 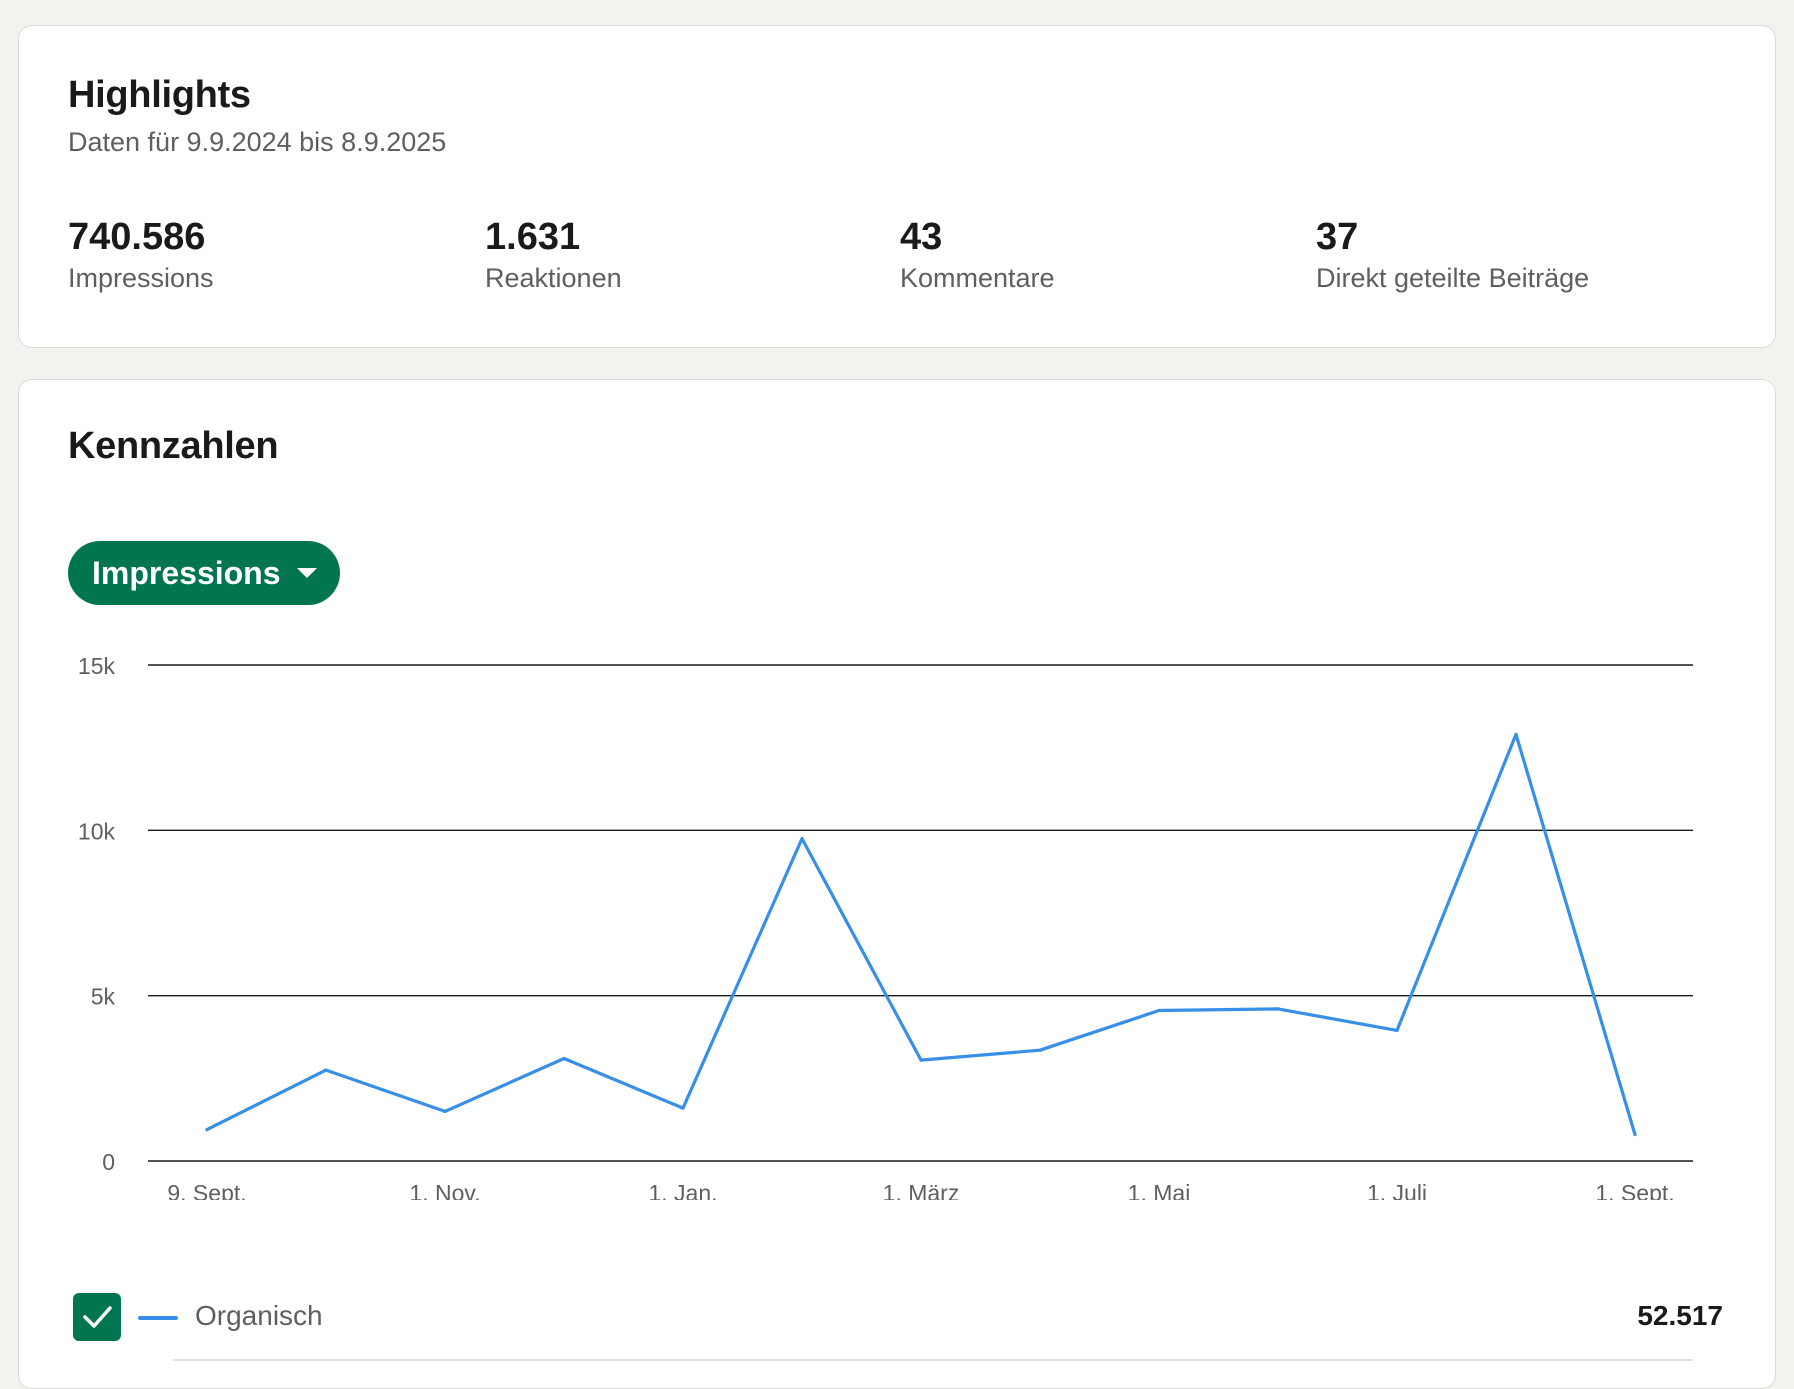 I want to click on kennzahlen-title: Kennzahlen, so click(x=173, y=446).